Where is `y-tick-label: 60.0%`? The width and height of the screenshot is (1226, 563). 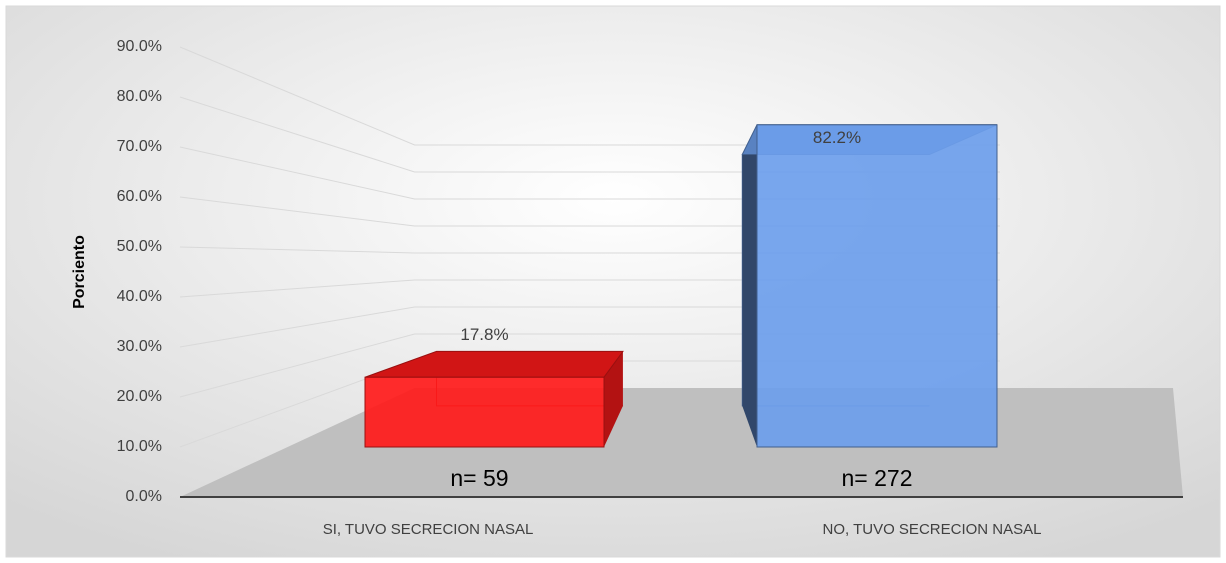 y-tick-label: 60.0% is located at coordinates (139, 196).